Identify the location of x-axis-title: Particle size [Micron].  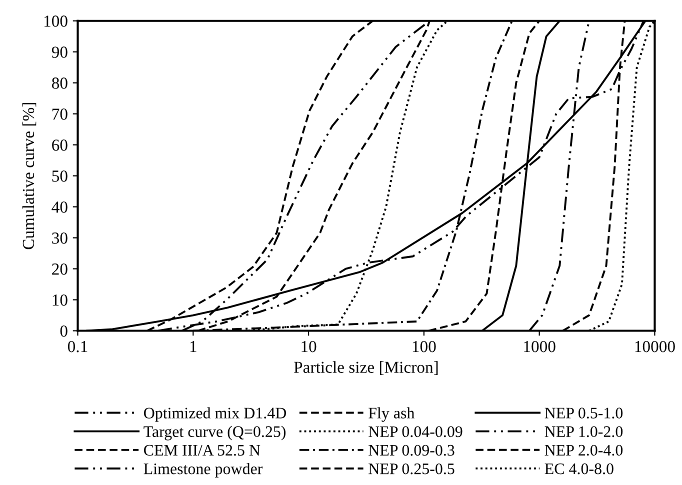
(366, 368).